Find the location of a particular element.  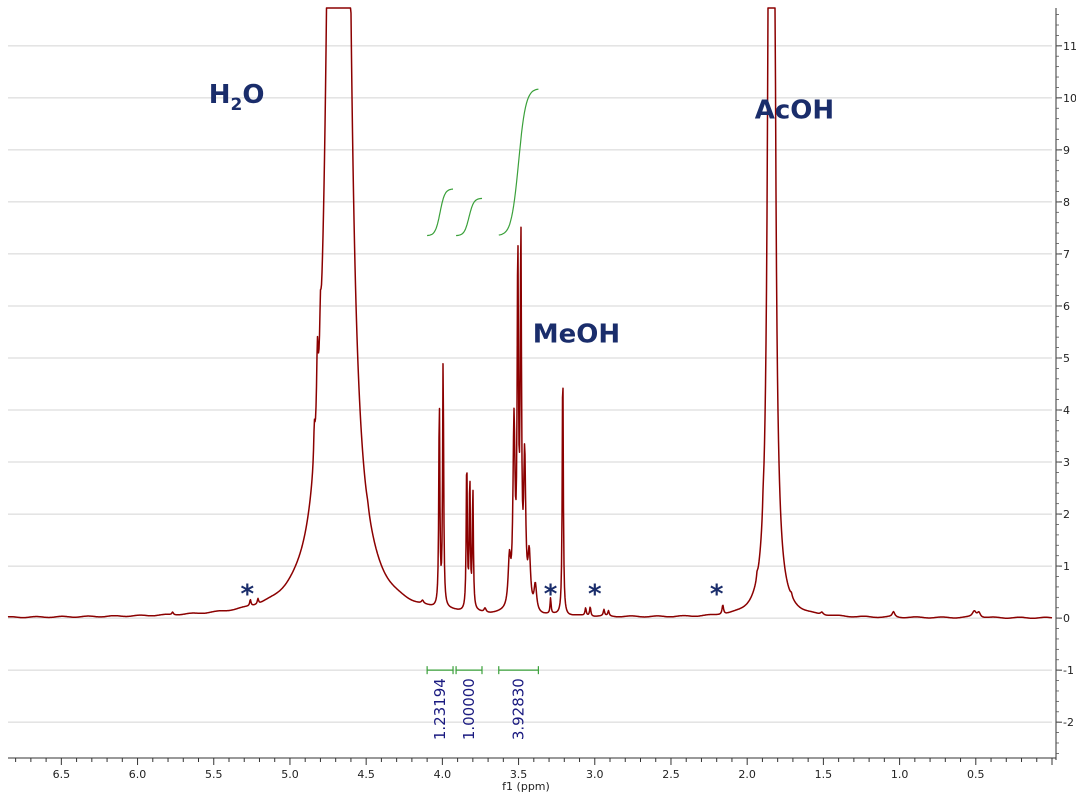

y-axis: -2 -1 0 1 2 3 4 5 6 7 8 9 10 11 is located at coordinates (1065, 384).